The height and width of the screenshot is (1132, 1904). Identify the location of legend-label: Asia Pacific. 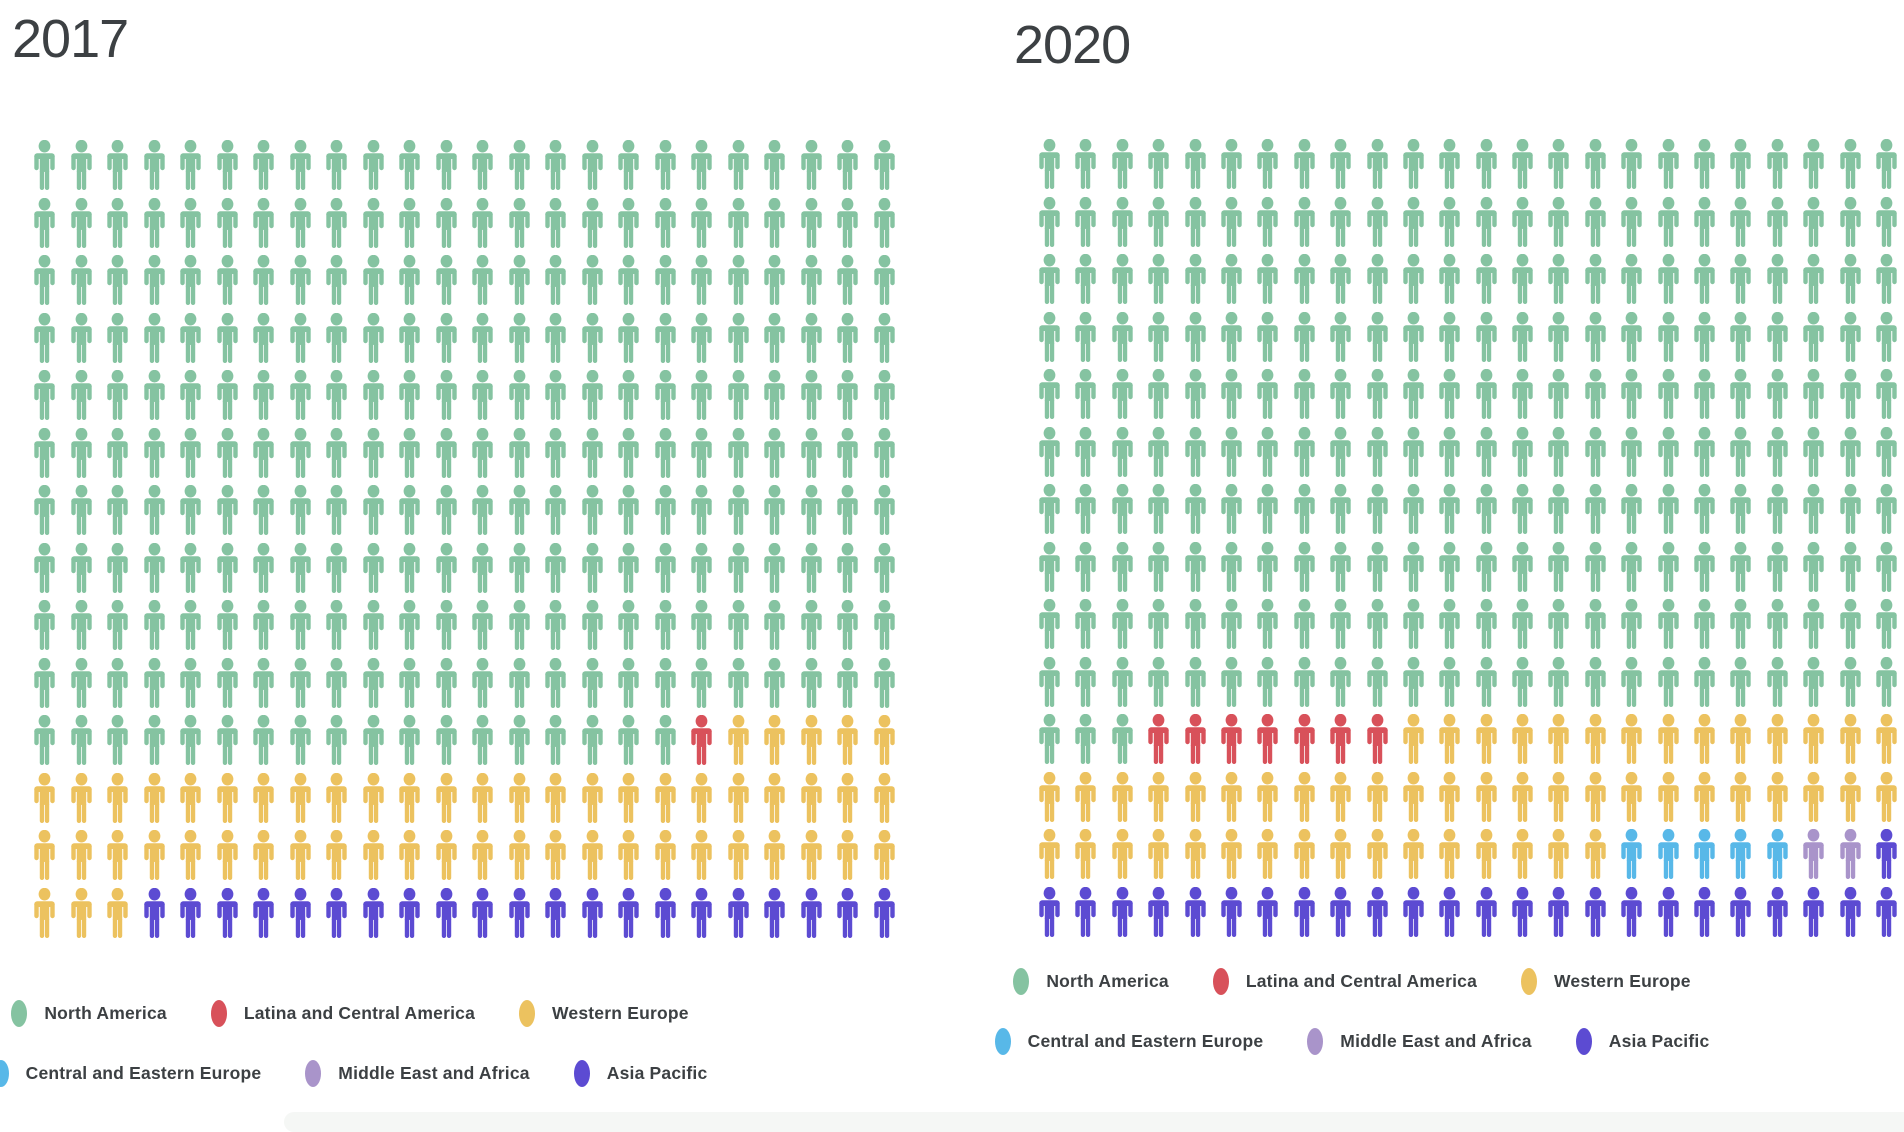
(1659, 1041).